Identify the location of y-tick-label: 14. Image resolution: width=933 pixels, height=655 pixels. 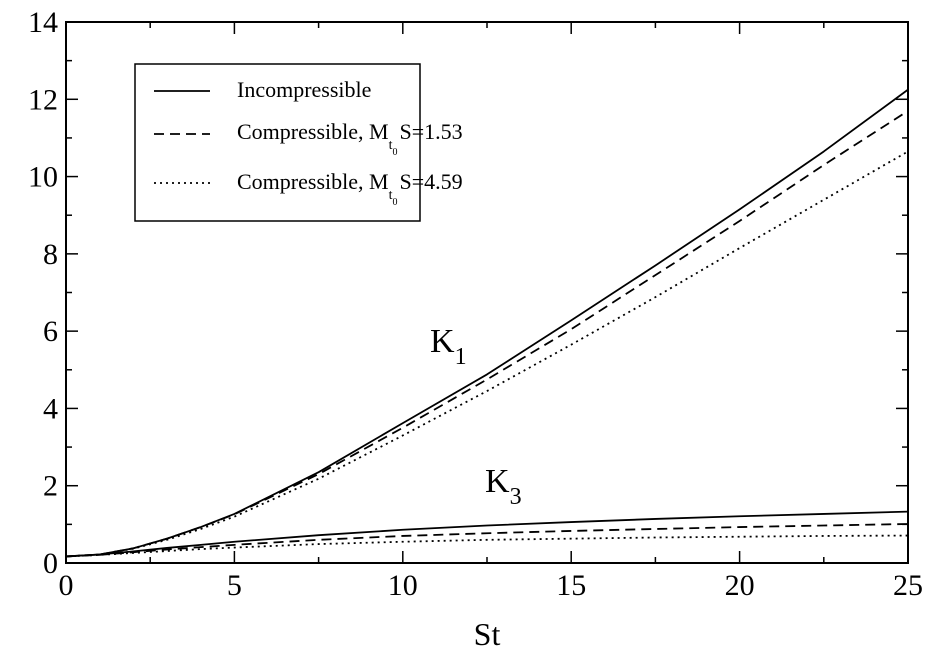
(43, 22).